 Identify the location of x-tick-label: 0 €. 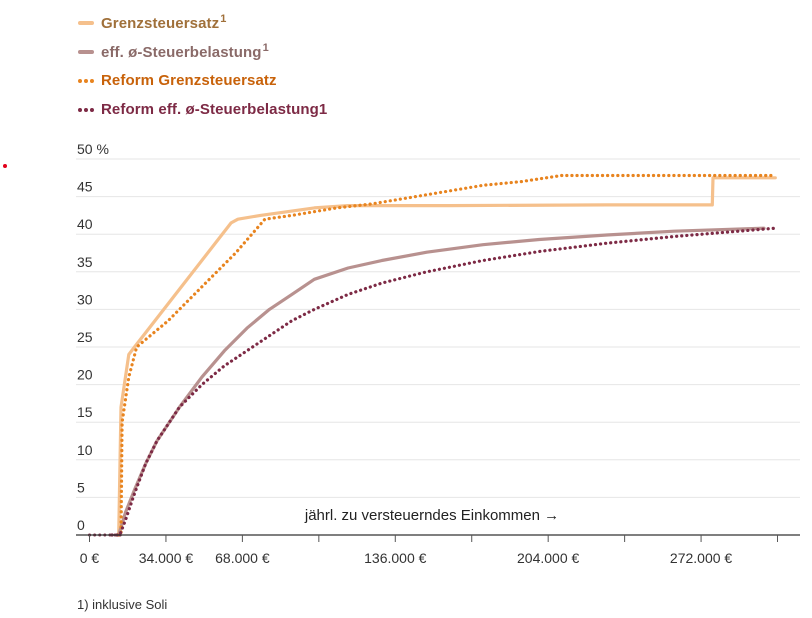
(90, 558).